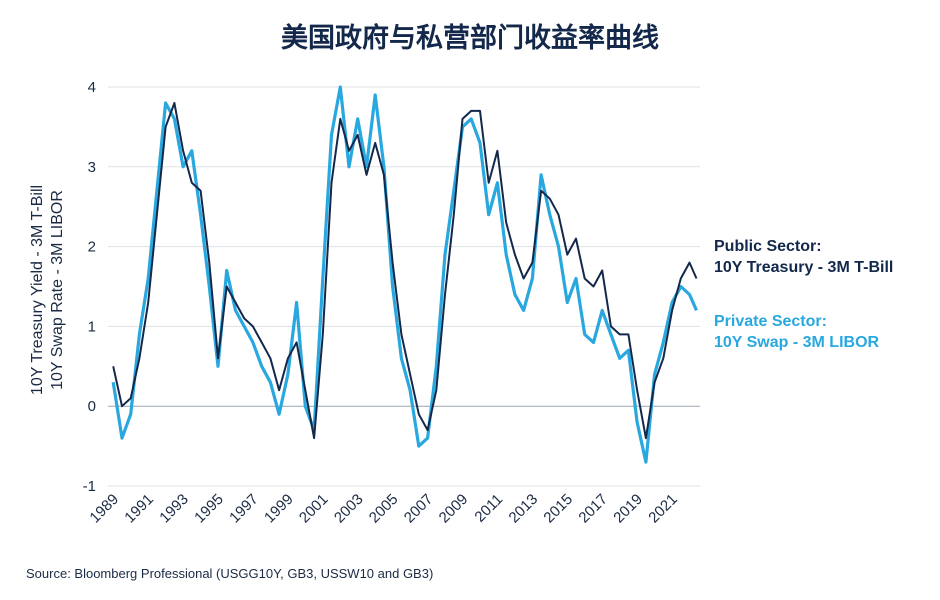  What do you see at coordinates (37, 290) in the screenshot?
I see `y-axis-label-line-1: 10Y Treasury Yield - 3M T-Bill` at bounding box center [37, 290].